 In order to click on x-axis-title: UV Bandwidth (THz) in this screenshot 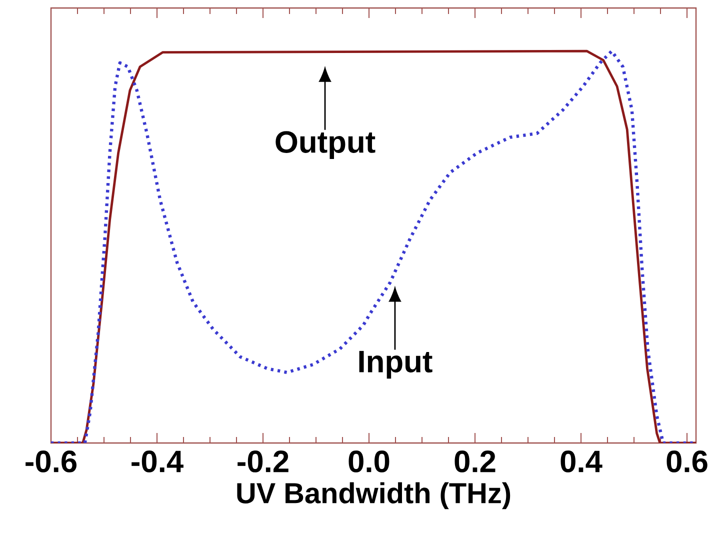, I will do `click(373, 496)`.